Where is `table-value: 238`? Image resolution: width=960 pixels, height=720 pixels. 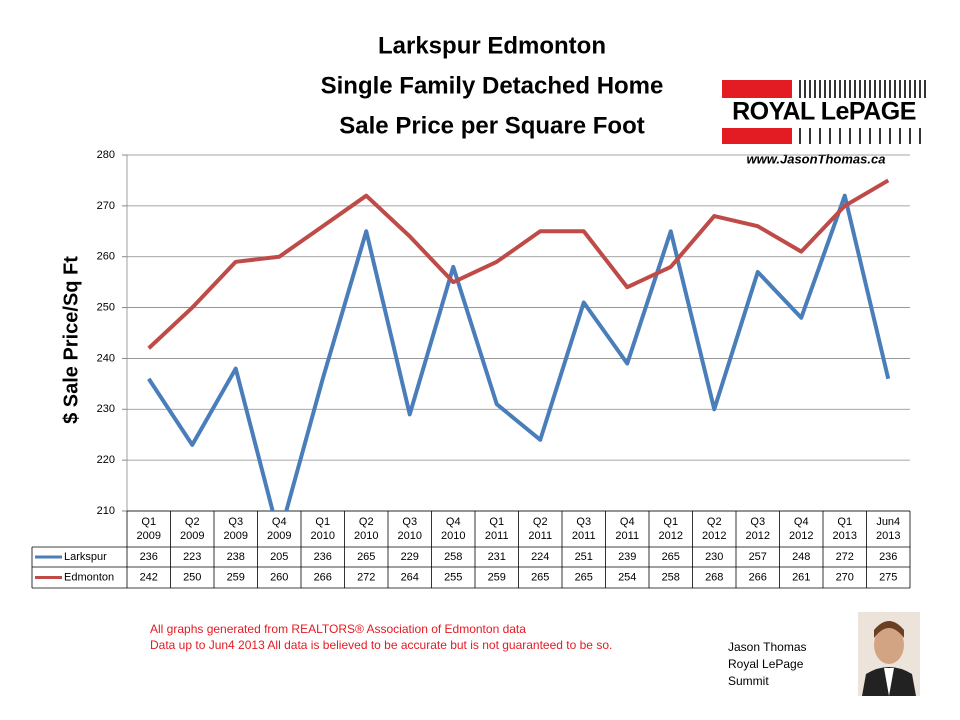 table-value: 238 is located at coordinates (236, 557).